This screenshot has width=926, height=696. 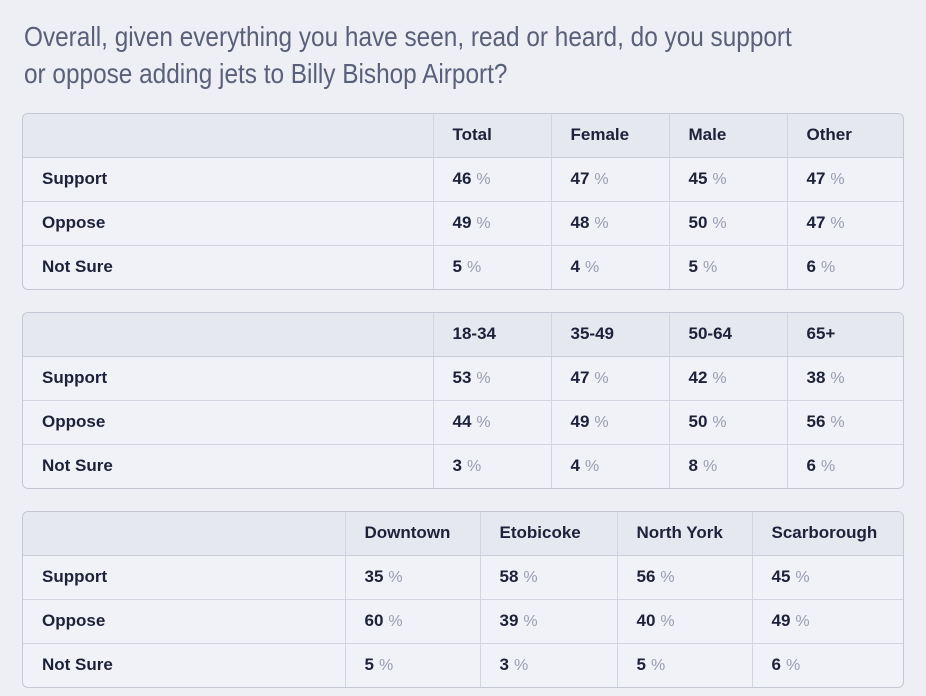 What do you see at coordinates (684, 534) in the screenshot?
I see `header-cell: North York` at bounding box center [684, 534].